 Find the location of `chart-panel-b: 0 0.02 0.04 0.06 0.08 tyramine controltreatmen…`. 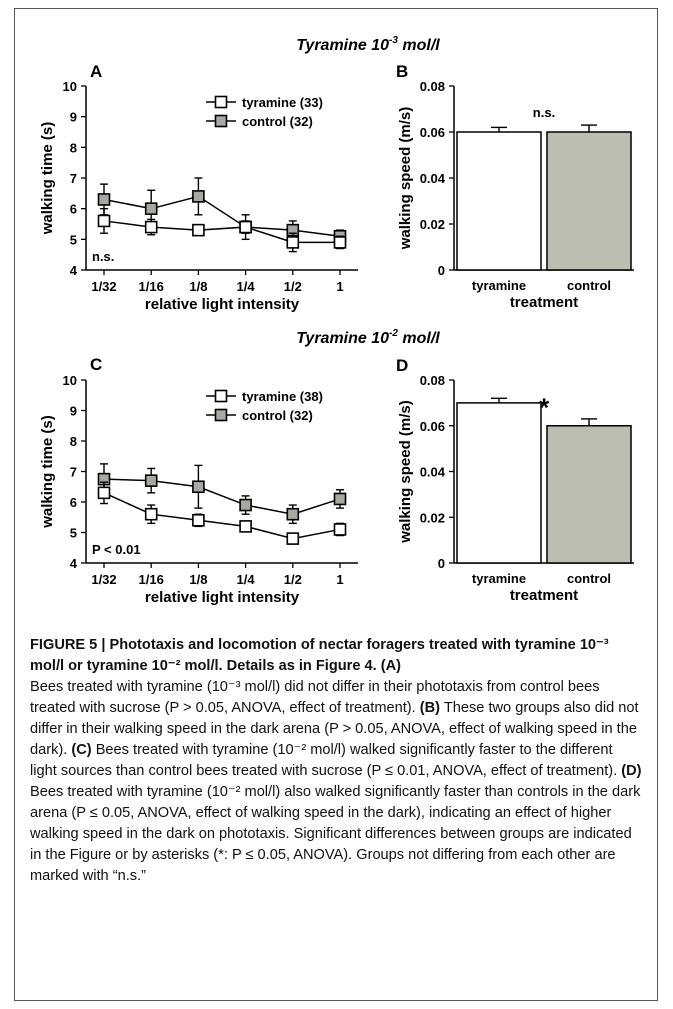

chart-panel-b: 0 0.02 0.04 0.06 0.08 tyramine controltreatmen… is located at coordinates (515, 195).